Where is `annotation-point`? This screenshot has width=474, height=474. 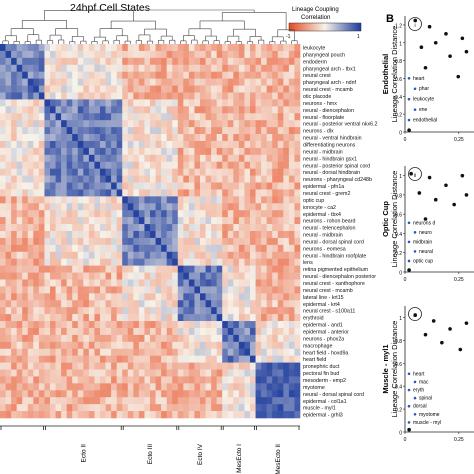 annotation-point is located at coordinates (409, 242).